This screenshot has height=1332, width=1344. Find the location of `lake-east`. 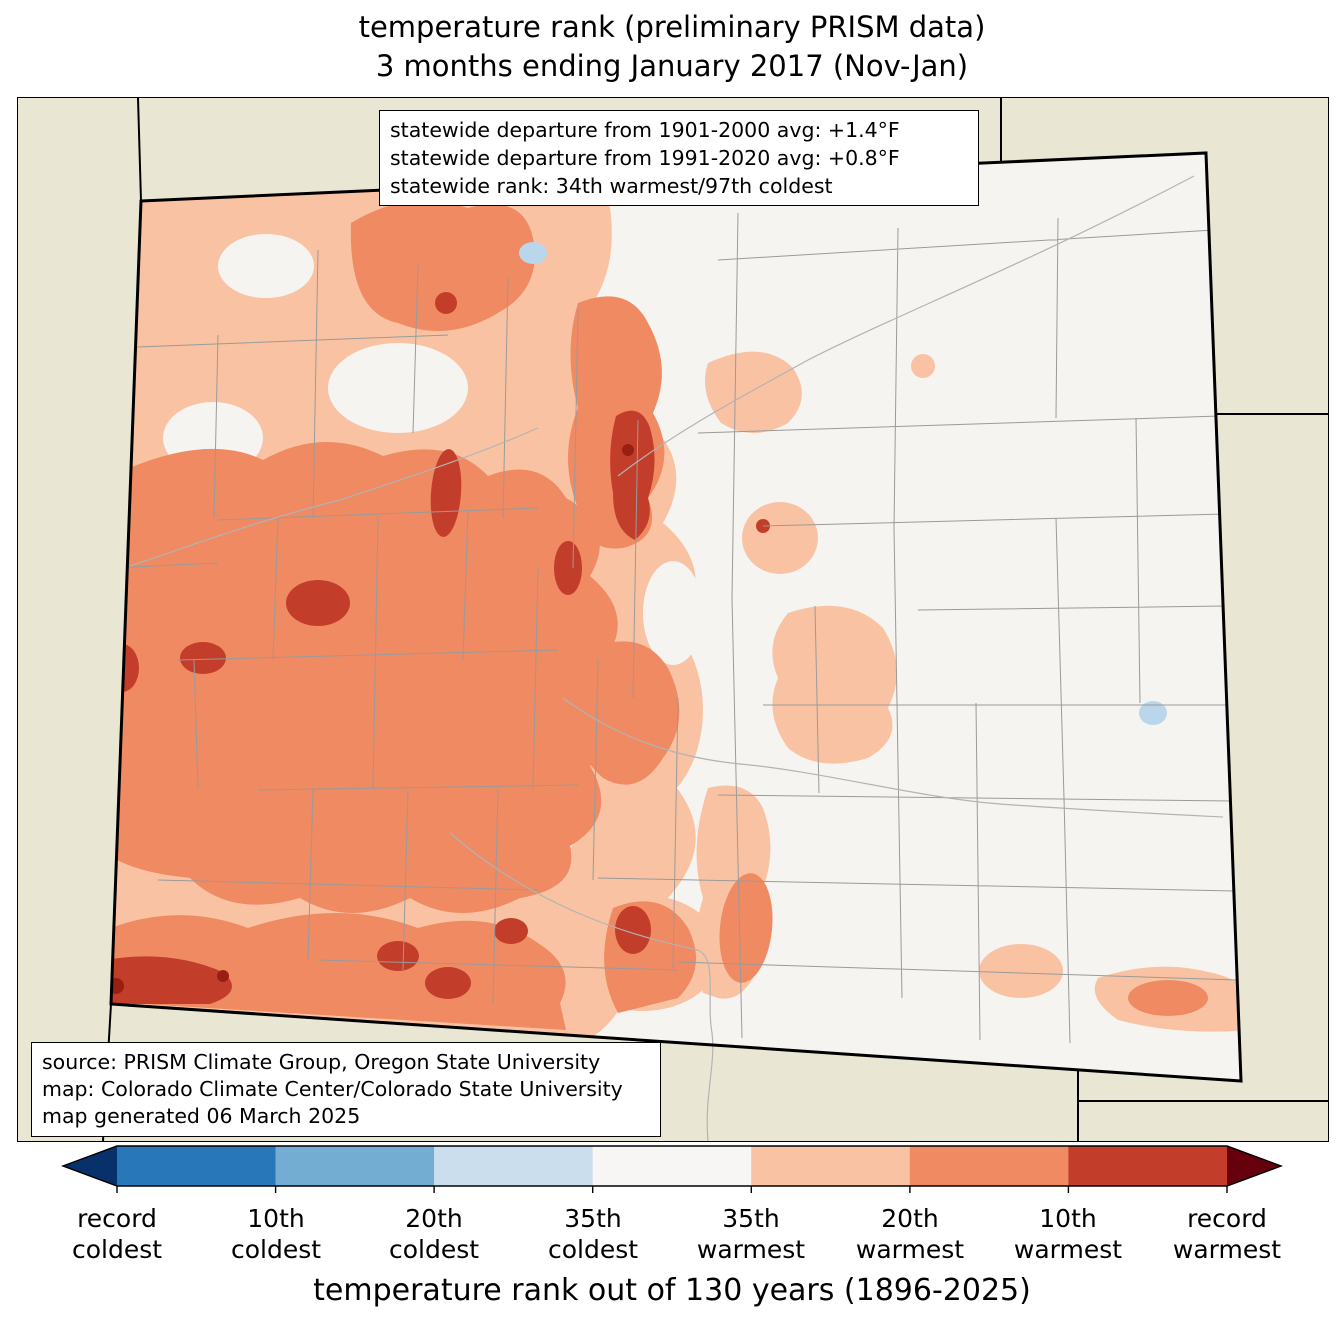

lake-east is located at coordinates (1153, 713).